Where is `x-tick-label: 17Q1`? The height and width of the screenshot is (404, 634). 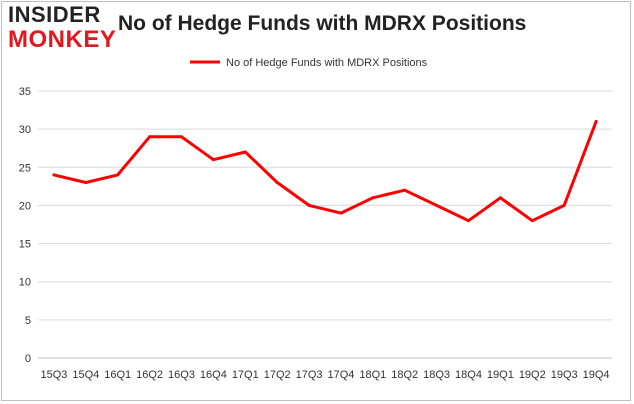
x-tick-label: 17Q1 is located at coordinates (245, 375).